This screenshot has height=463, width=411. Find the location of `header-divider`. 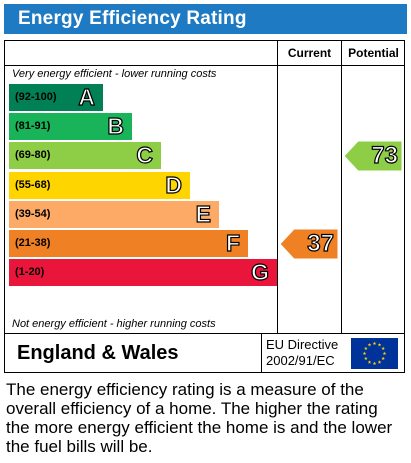

header-divider is located at coordinates (204, 65).